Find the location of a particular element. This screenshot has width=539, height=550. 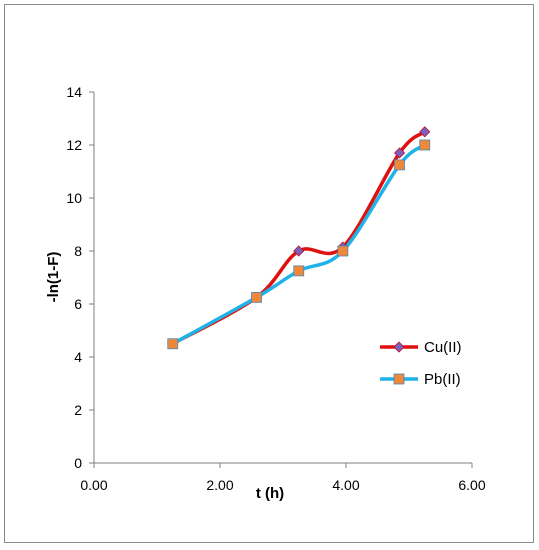

legend: Cu(II) Pb(II) is located at coordinates (421, 363).